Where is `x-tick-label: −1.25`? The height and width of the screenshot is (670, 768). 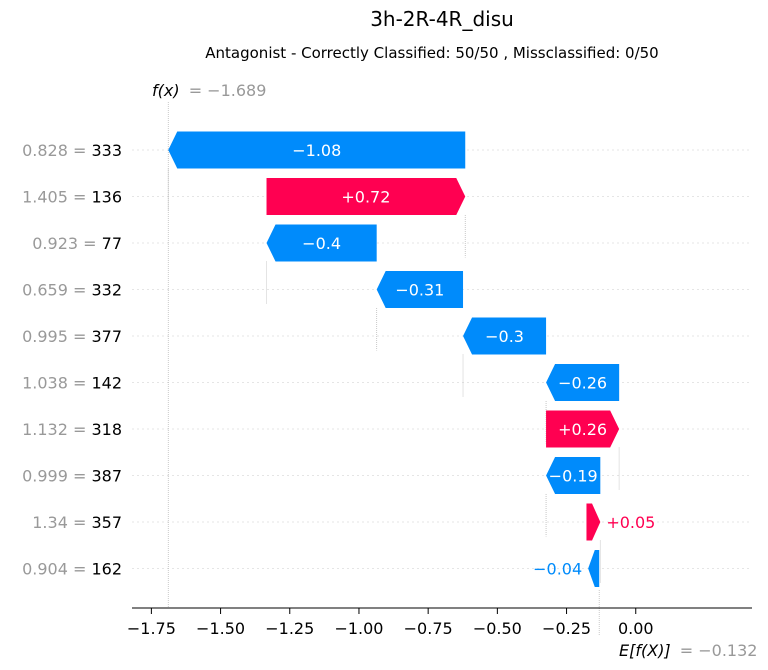 x-tick-label: −1.25 is located at coordinates (289, 628).